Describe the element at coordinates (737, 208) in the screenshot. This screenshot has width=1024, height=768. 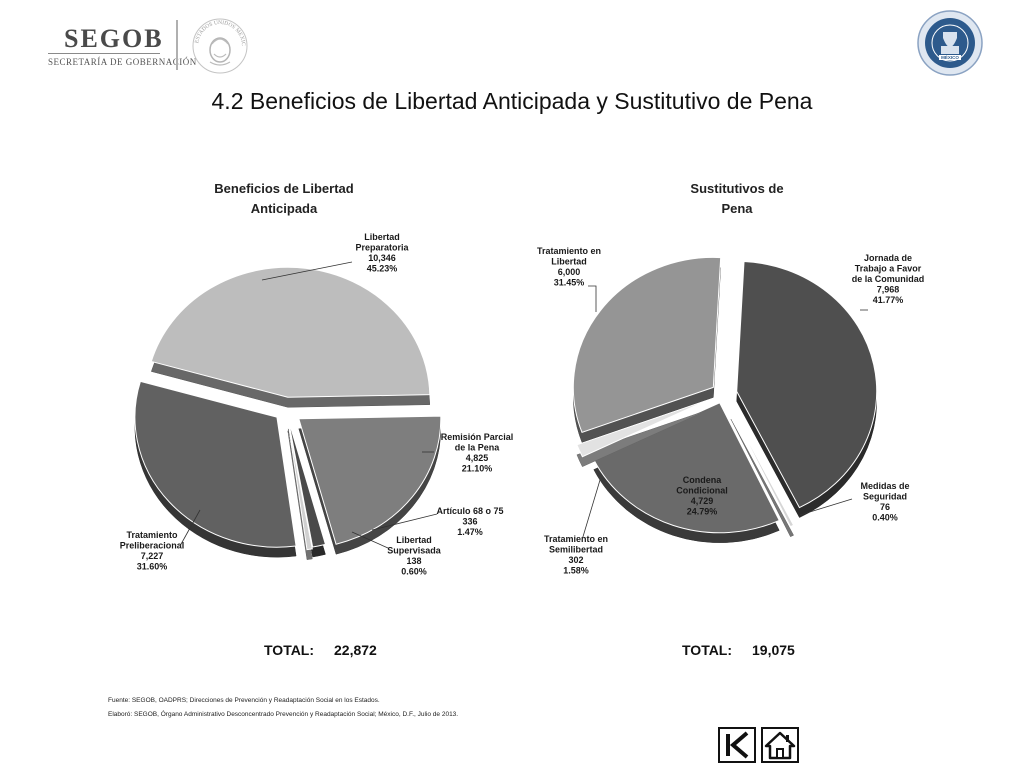
I see `pie2-title-line2: Pena` at that location.